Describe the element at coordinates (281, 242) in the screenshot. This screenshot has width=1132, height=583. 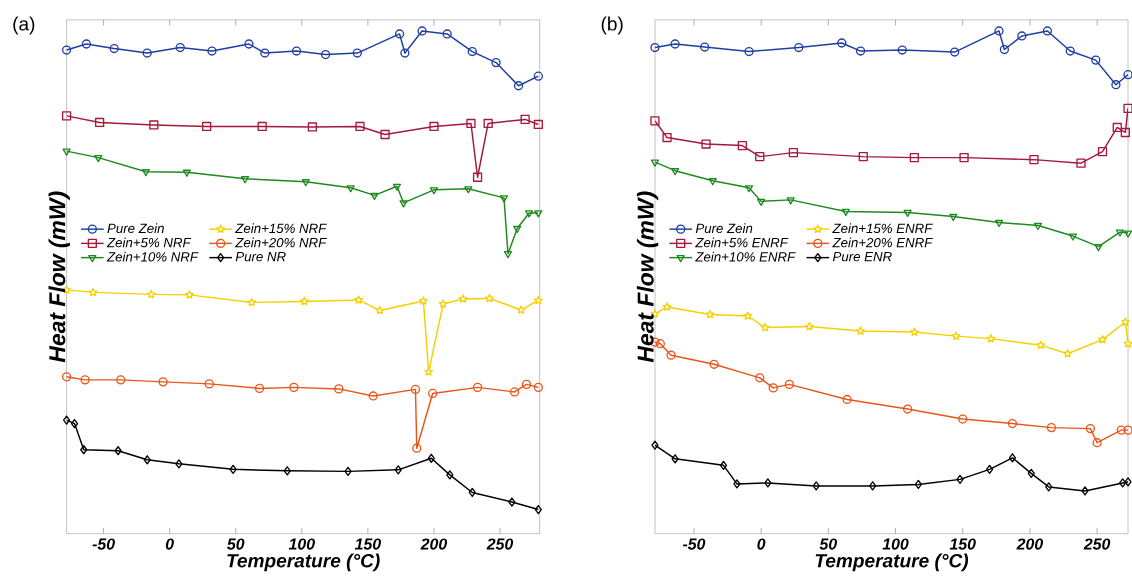
I see `legend-label: Zein+20% NRF` at that location.